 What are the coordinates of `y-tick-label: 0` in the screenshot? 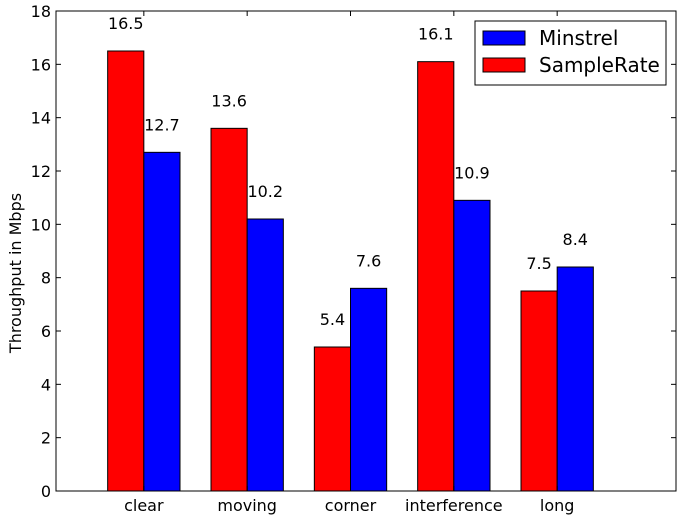 It's located at (46, 491).